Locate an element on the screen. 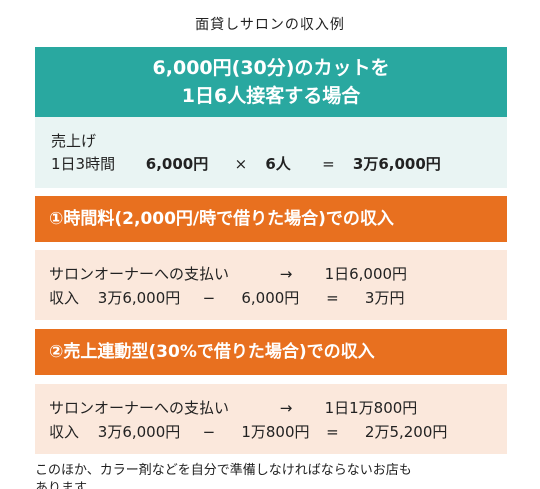 Image resolution: width=540 pixels, height=489 pixels. linked-heading-bar: ②売上連動型(30%で借りた場合)での収入 is located at coordinates (271, 352).